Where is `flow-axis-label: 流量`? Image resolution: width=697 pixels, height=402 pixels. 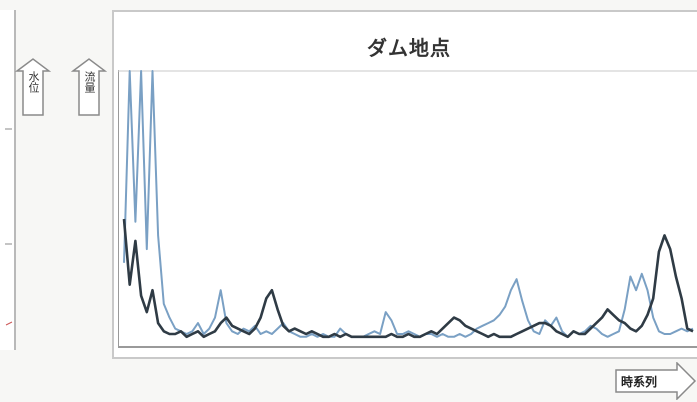 flow-axis-label: 流量 is located at coordinates (89, 82).